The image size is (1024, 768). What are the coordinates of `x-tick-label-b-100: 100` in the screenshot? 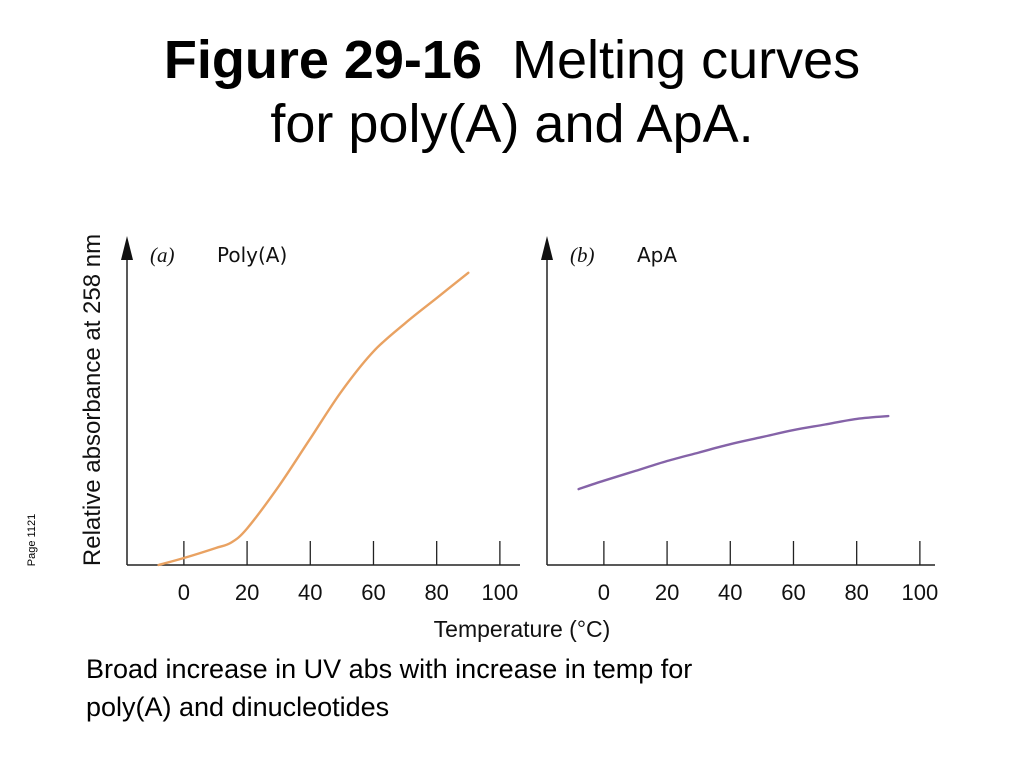 It's located at (920, 592).